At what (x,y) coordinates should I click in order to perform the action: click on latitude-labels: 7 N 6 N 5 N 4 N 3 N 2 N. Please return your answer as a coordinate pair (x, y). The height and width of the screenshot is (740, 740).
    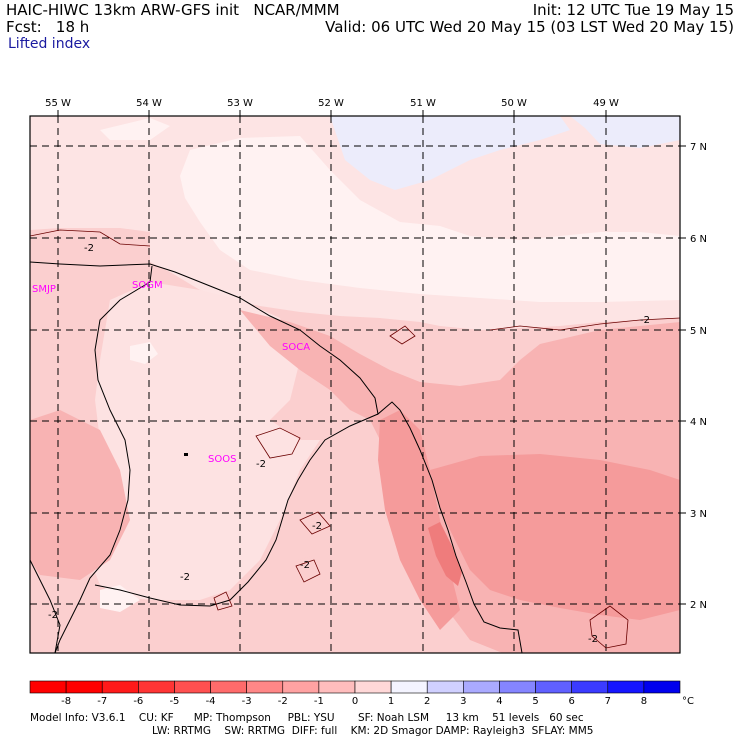
    Looking at the image, I should click on (698, 376).